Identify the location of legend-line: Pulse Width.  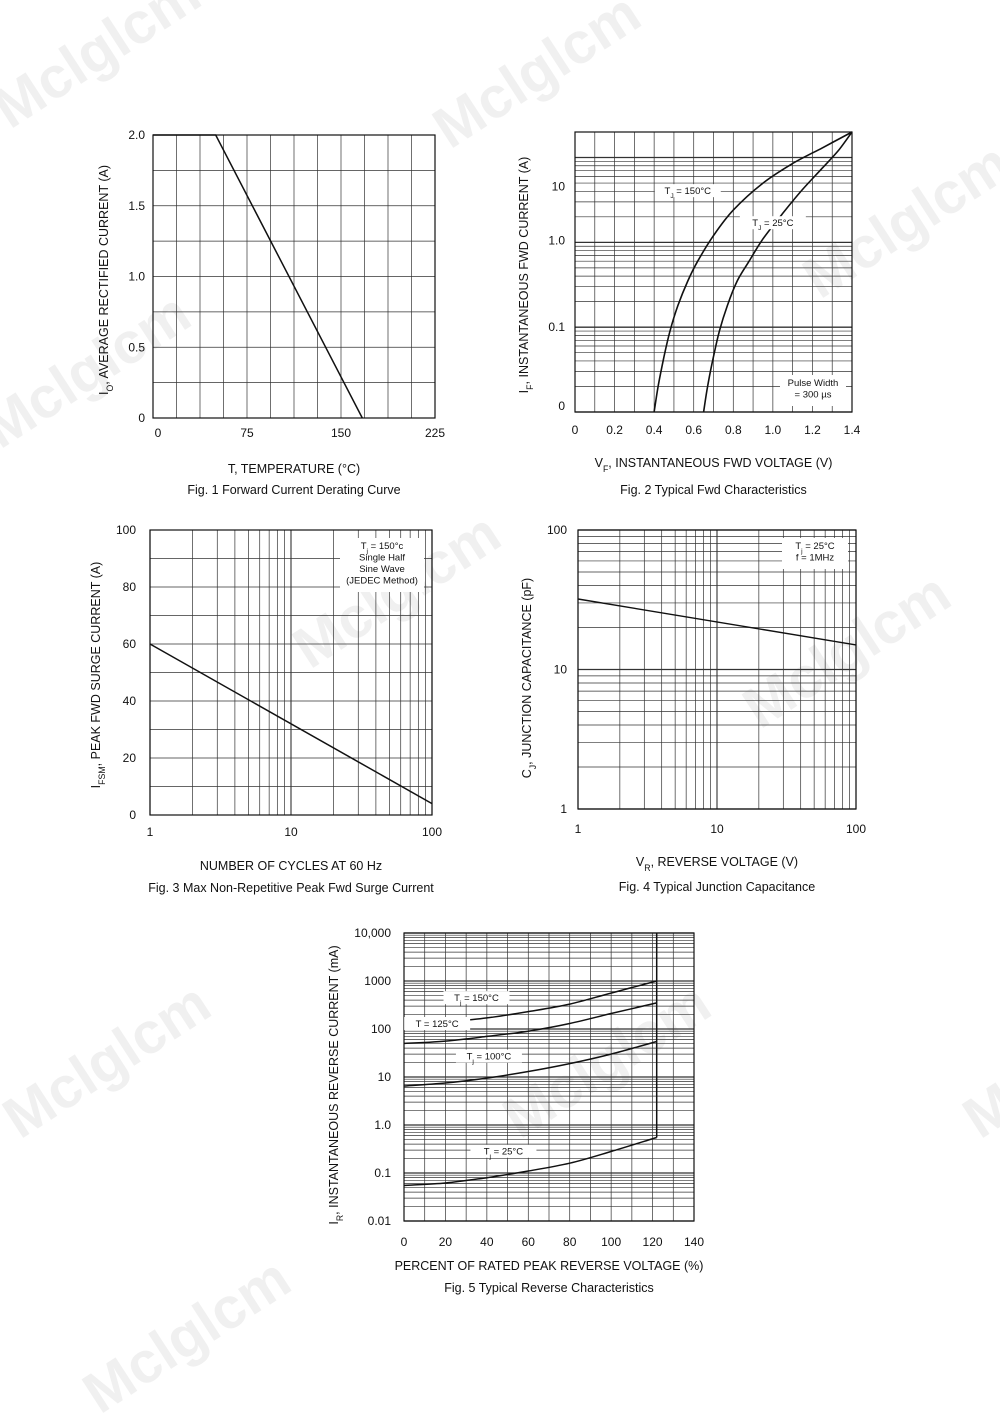
(813, 383).